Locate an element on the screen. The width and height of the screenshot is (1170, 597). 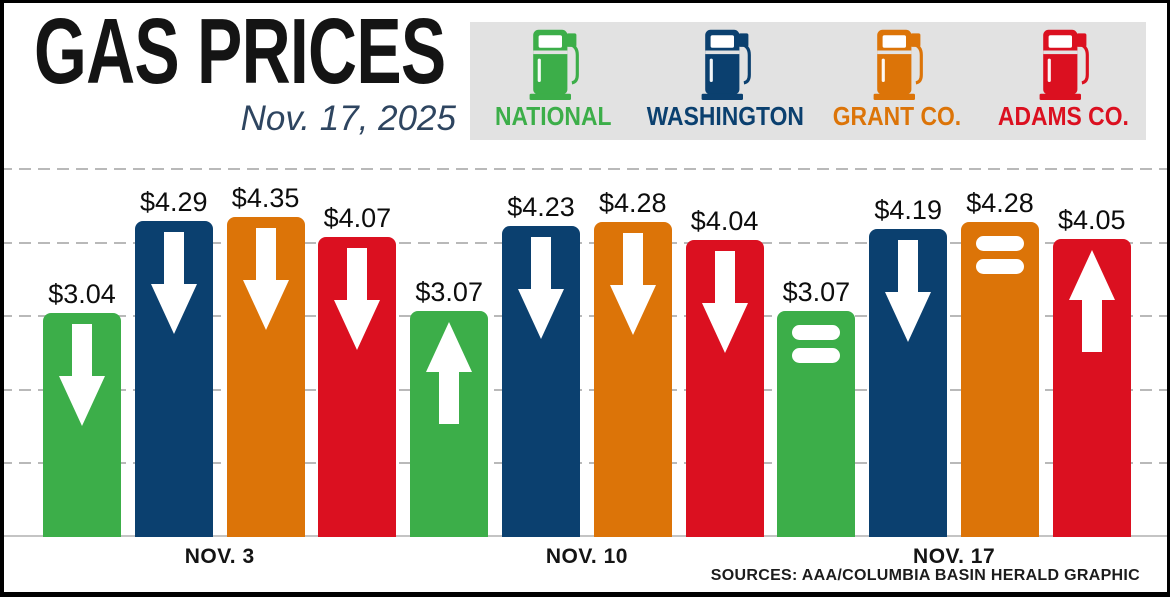
legend-item-grant-co: GRANT CO. is located at coordinates (897, 81).